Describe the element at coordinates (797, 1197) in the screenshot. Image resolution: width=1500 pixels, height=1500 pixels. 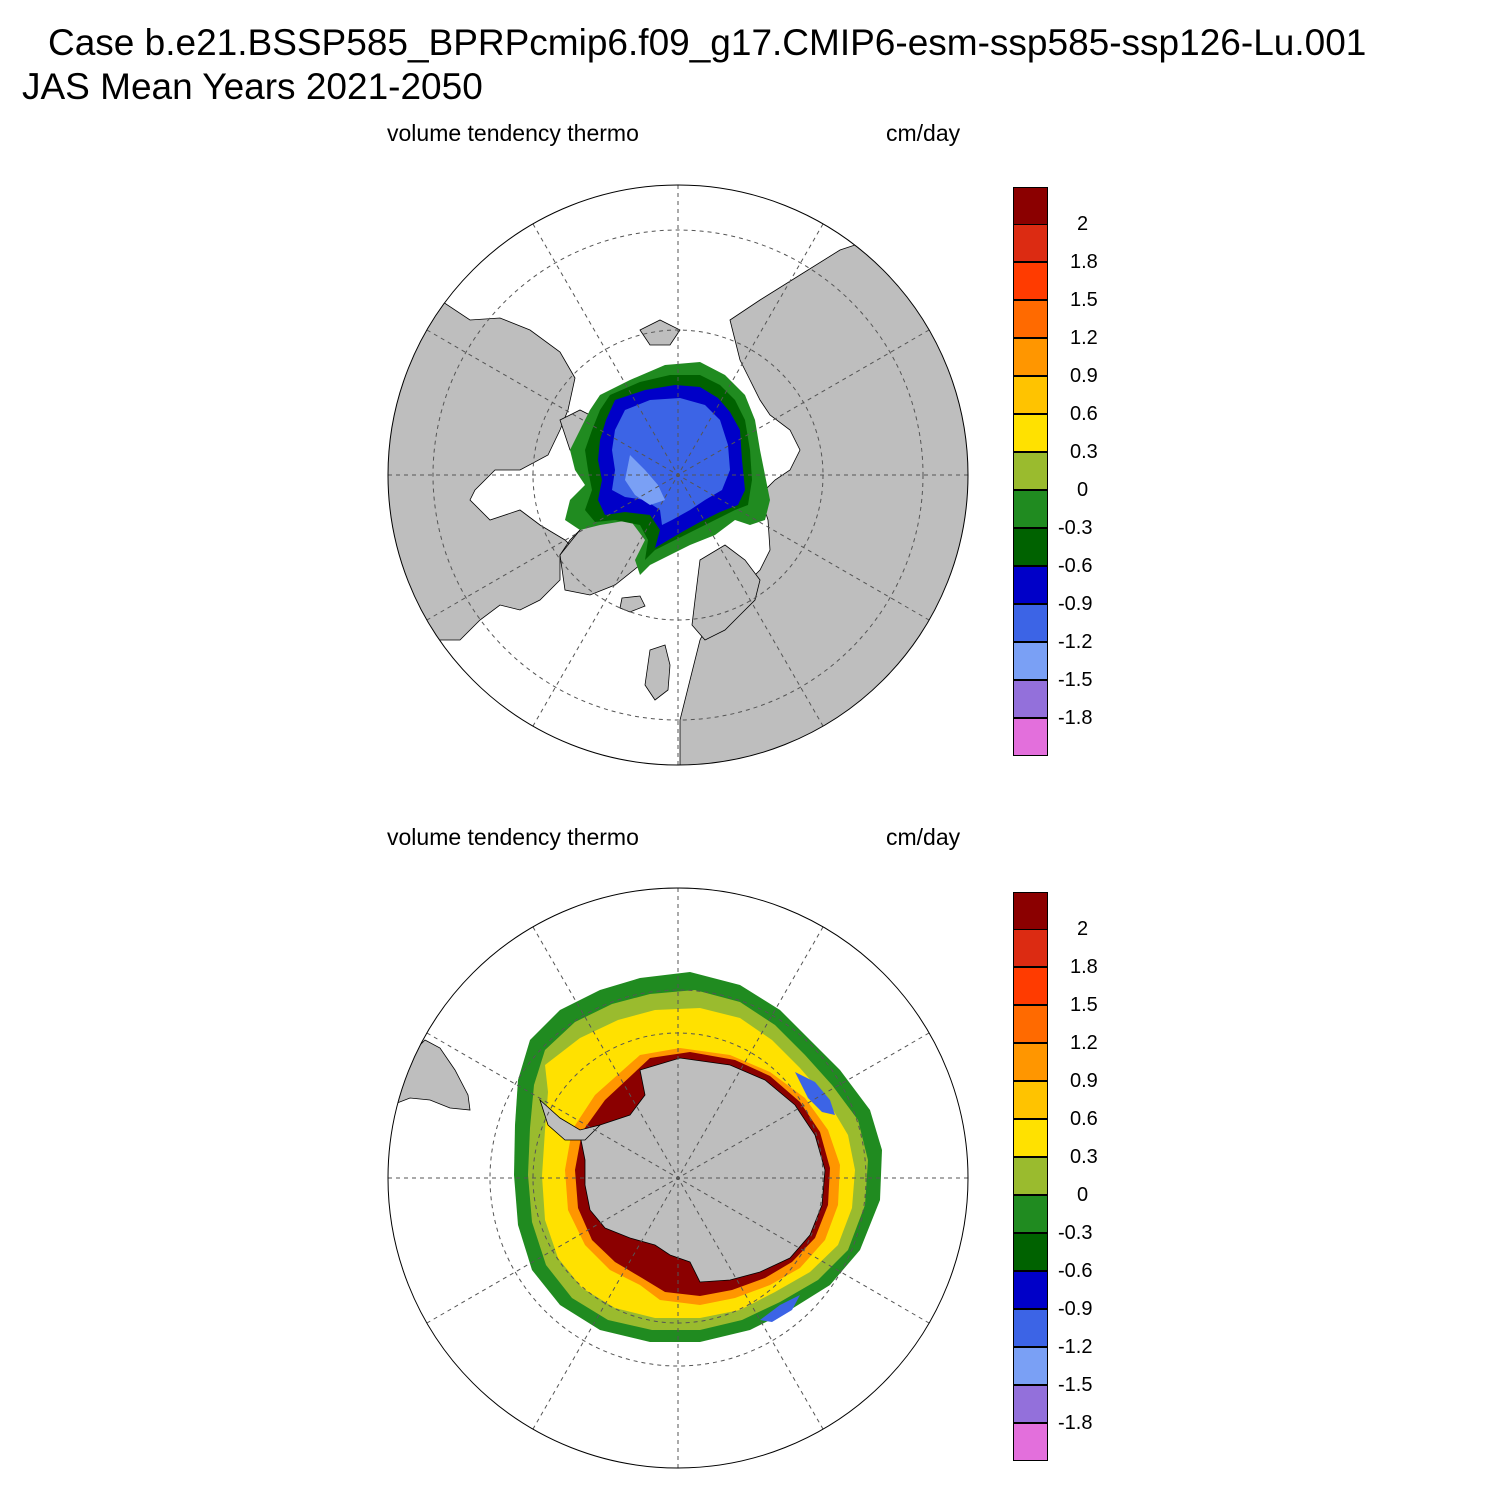
I see `antarctic-ice-blue` at that location.